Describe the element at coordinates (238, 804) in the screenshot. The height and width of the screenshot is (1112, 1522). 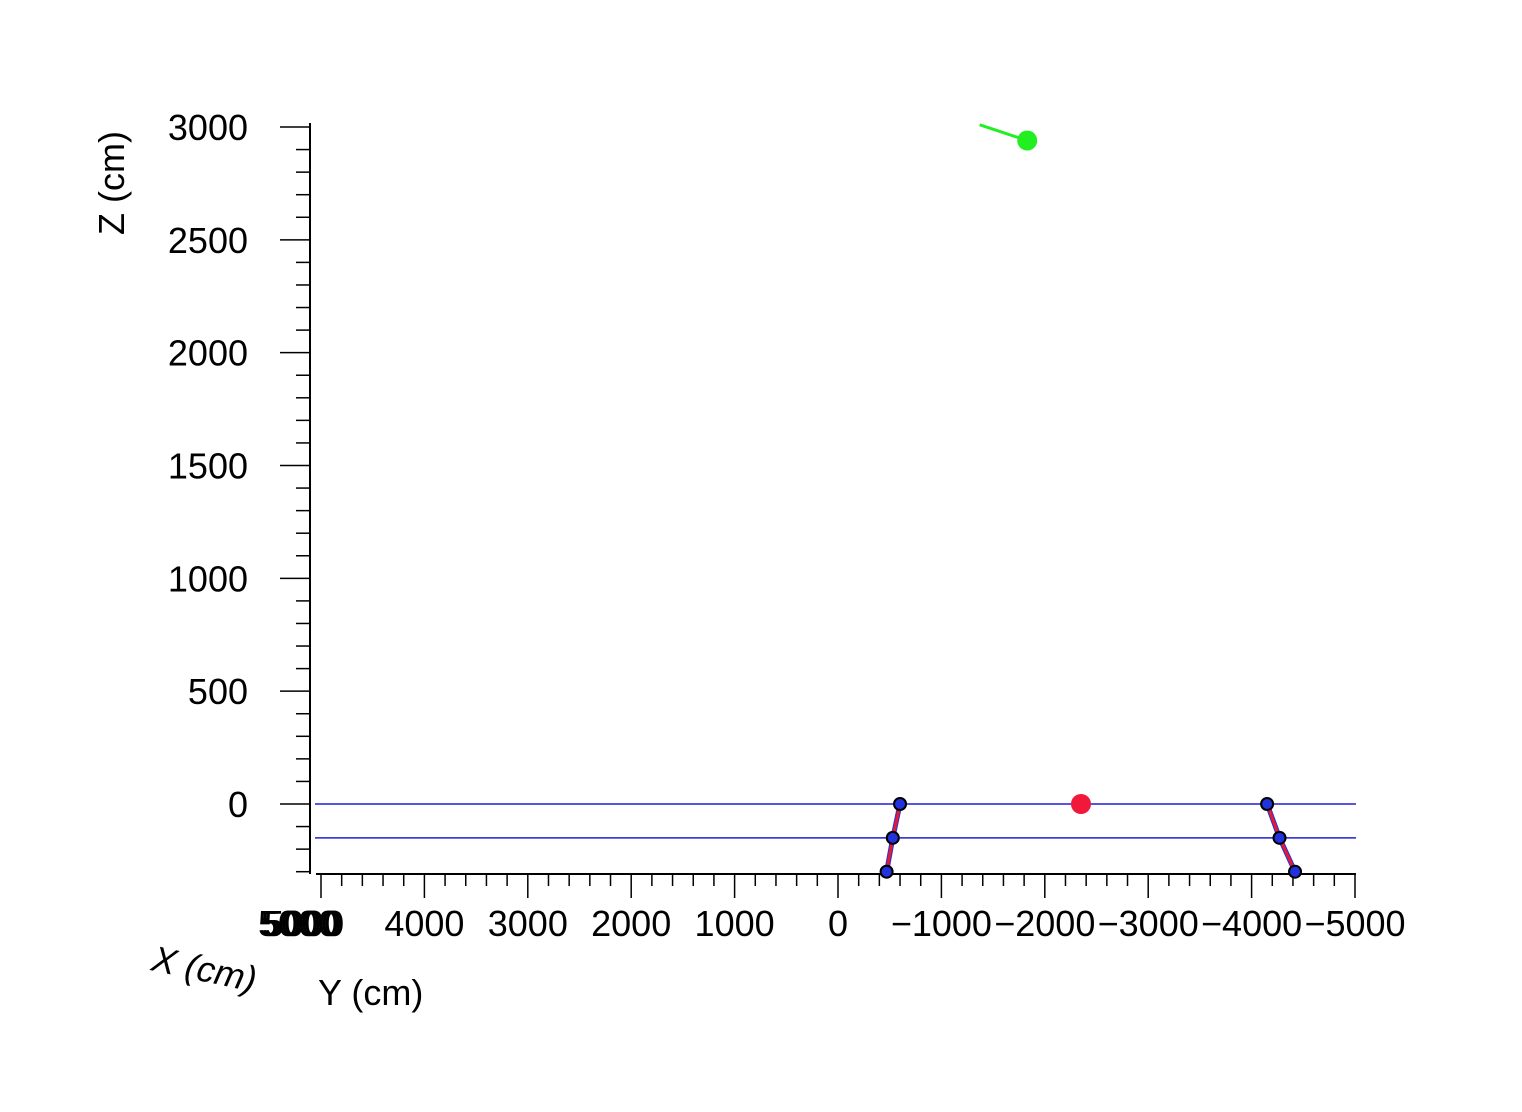
I see `z-tick-label: 0` at that location.